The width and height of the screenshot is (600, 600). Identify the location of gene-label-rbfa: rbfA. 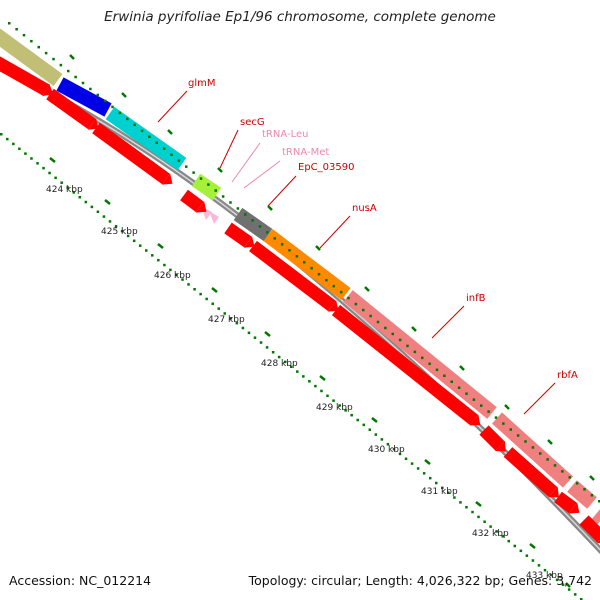
(567, 375).